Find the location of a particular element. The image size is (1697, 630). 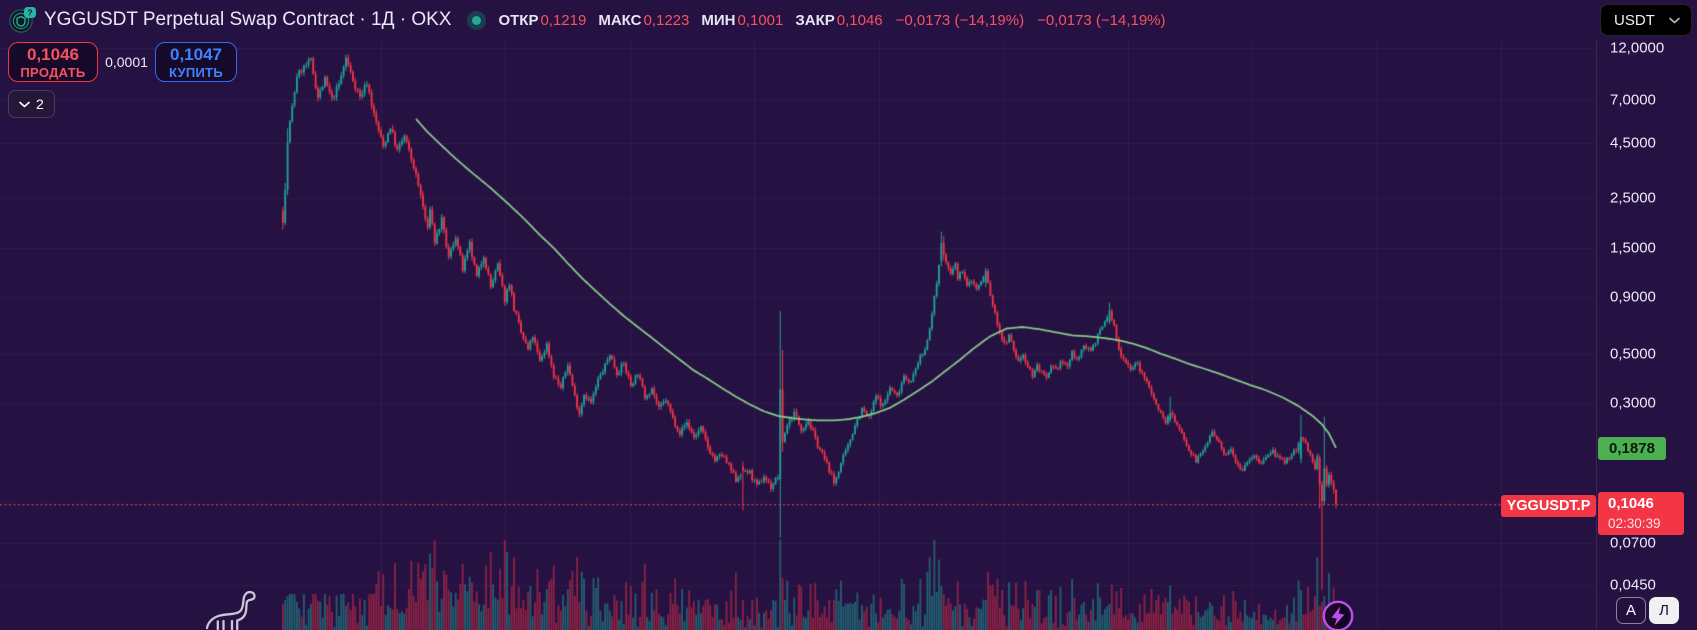

auto-scale-button: А is located at coordinates (1631, 610).